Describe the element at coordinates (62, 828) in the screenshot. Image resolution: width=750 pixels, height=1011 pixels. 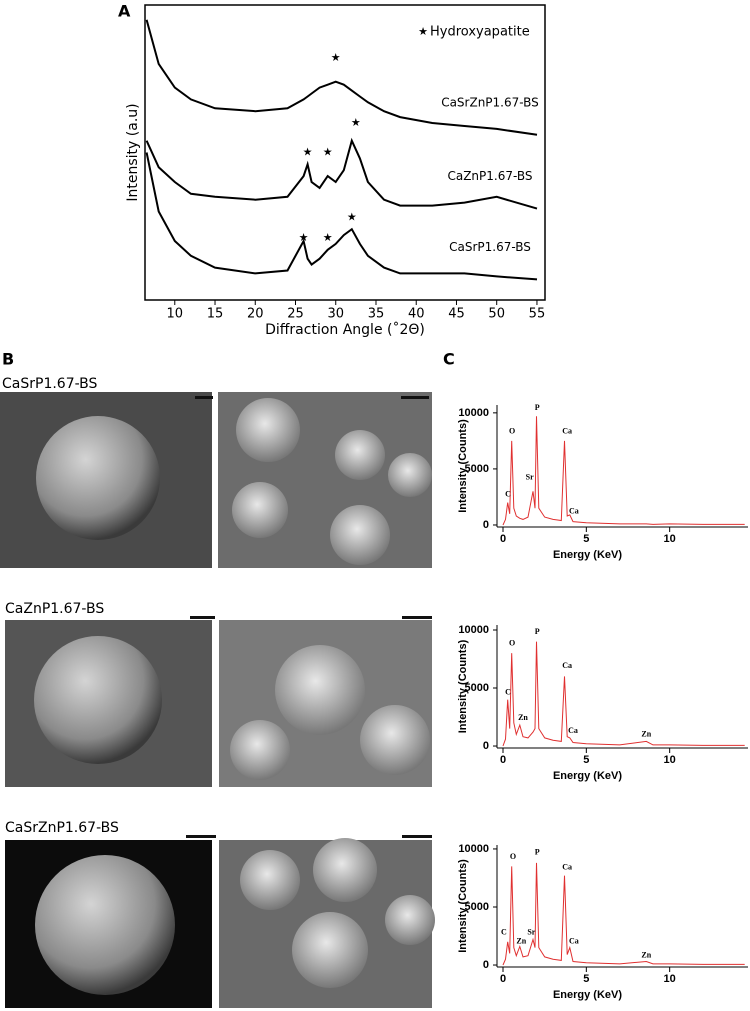
I see `sample-label: CaSrZnP1.67-BS` at that location.